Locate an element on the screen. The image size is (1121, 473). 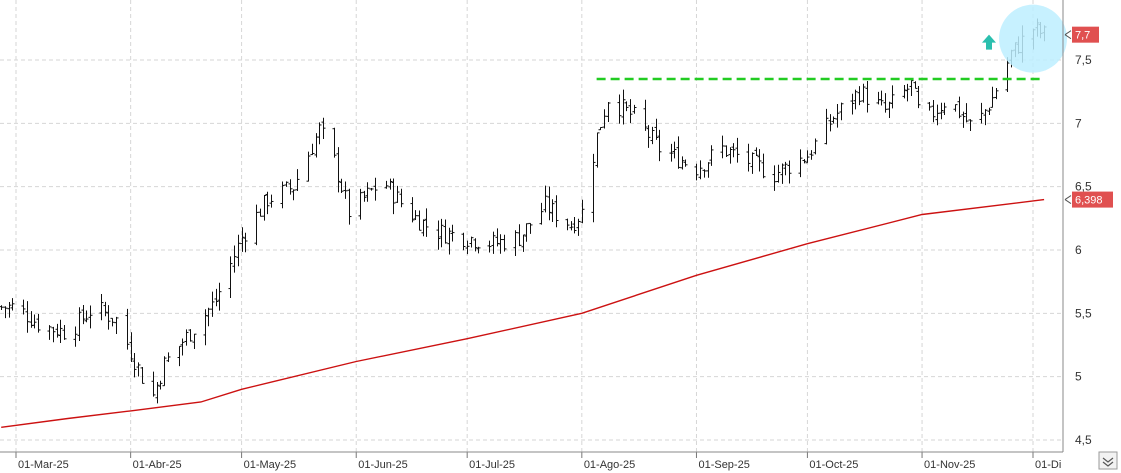
y-tick-label: 5 is located at coordinates (1078, 377).